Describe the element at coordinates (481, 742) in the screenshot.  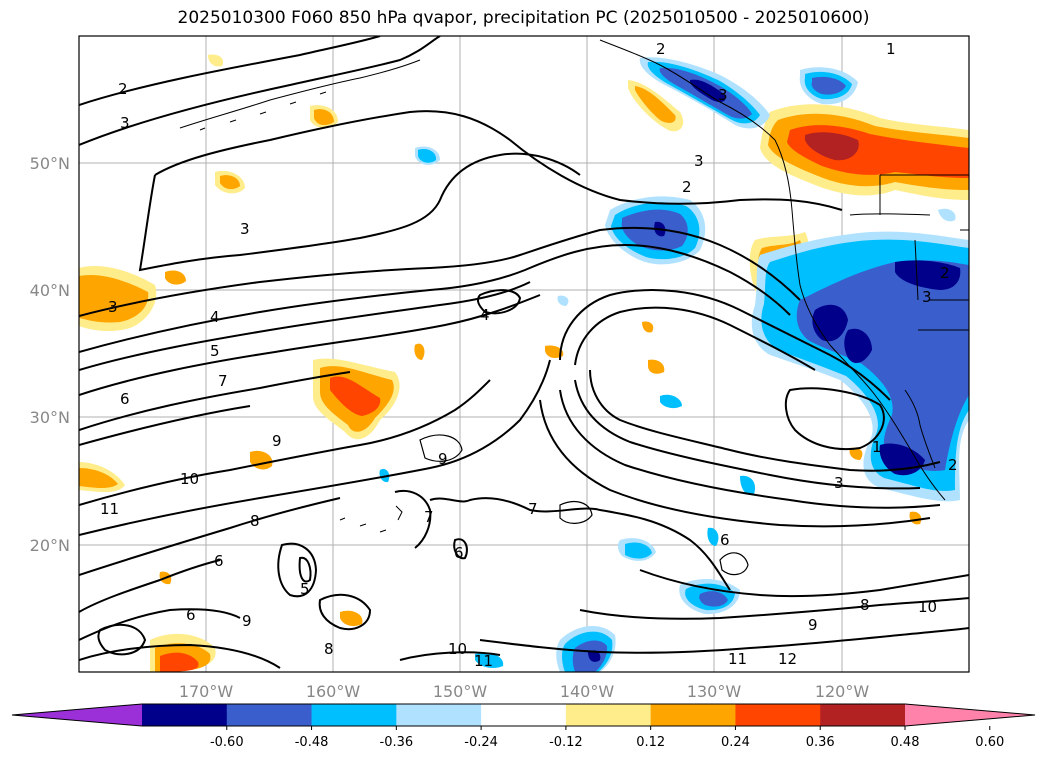
I see `colorbar-label: -0.24` at that location.